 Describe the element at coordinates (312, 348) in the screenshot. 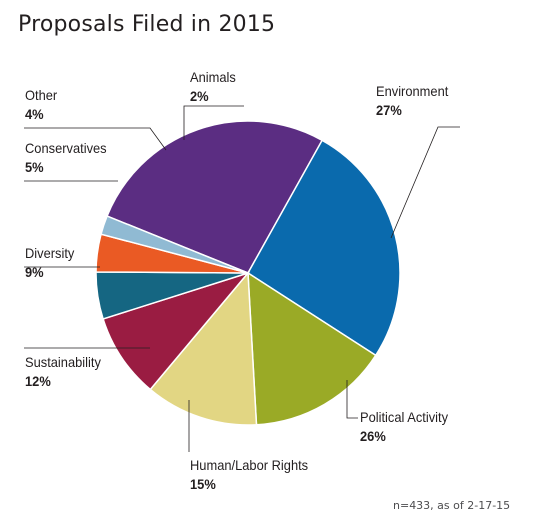

I see `pie-slice-human-labor-rights` at that location.